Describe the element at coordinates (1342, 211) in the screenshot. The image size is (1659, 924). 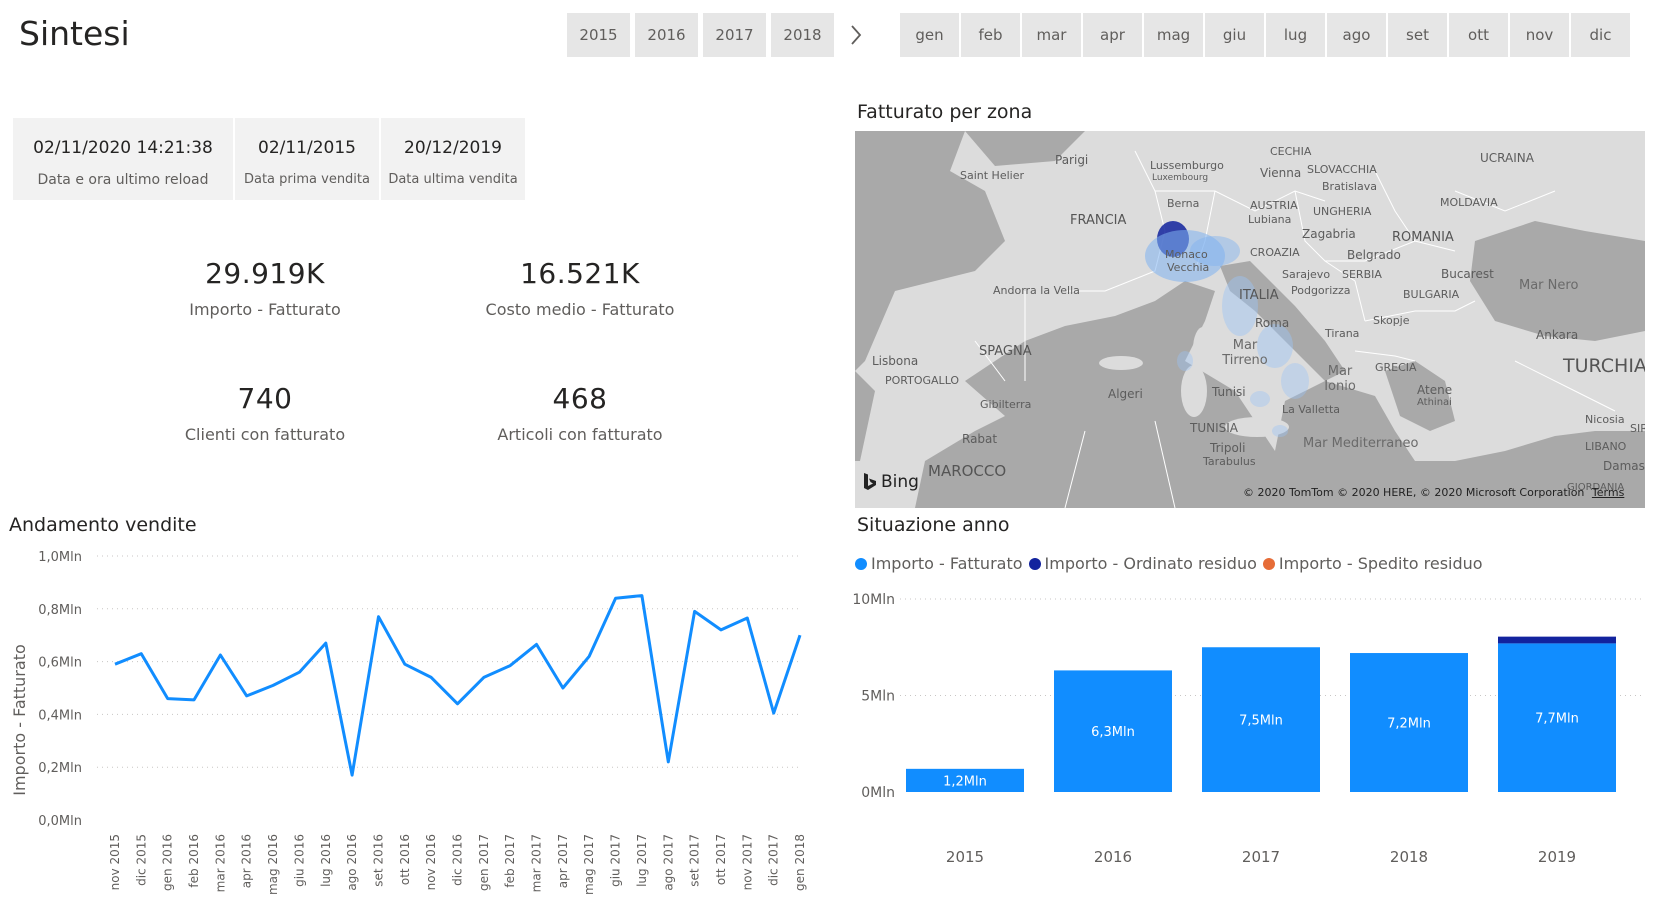
I see `map-label: UNGHERIA` at that location.